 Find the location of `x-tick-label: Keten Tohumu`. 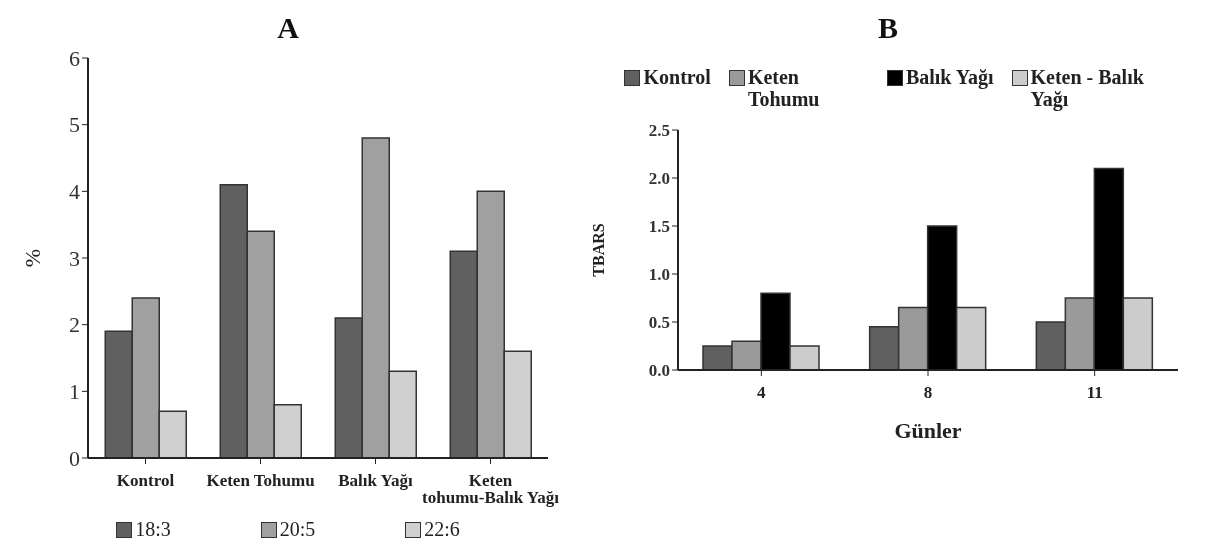

x-tick-label: Keten Tohumu is located at coordinates (260, 481).